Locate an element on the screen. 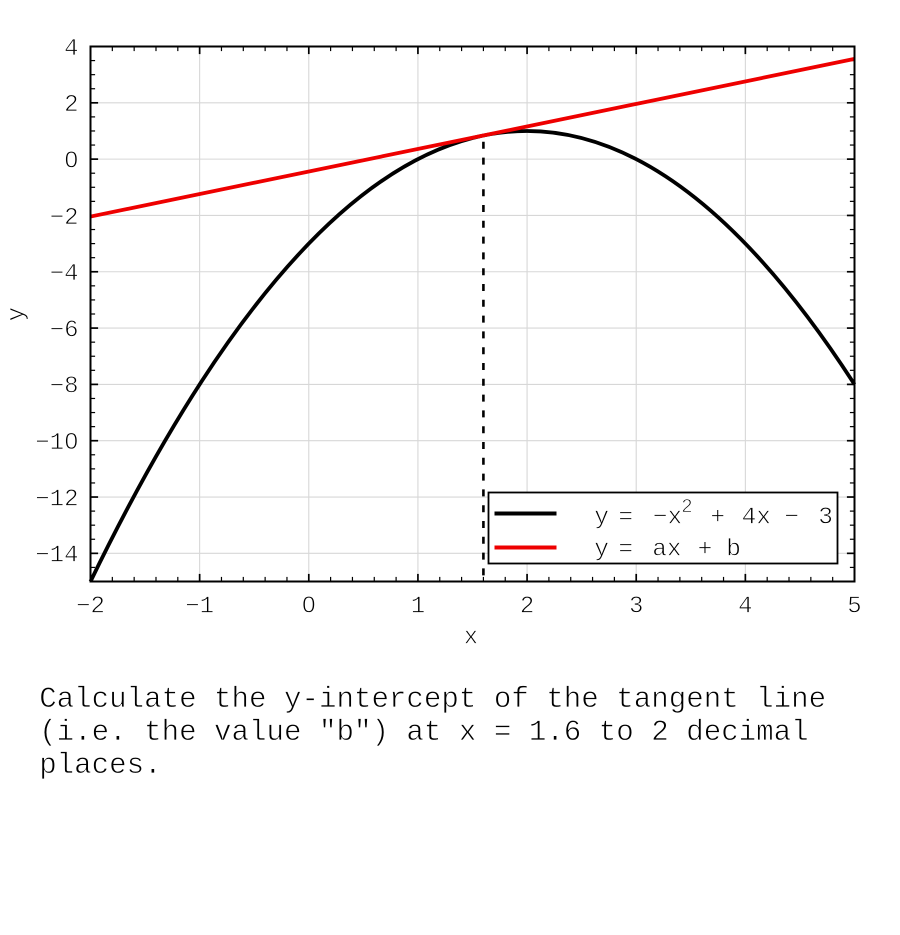 The width and height of the screenshot is (900, 935). svg-text: 4x is located at coordinates (756, 518).